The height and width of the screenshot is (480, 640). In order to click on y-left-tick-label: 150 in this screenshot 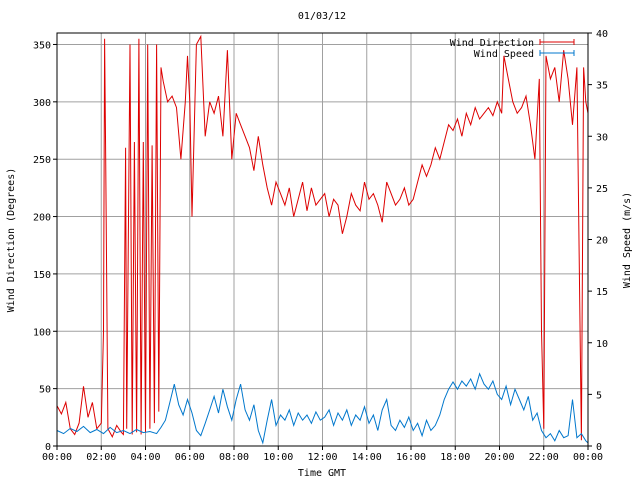, I will do `click(42, 275)`.